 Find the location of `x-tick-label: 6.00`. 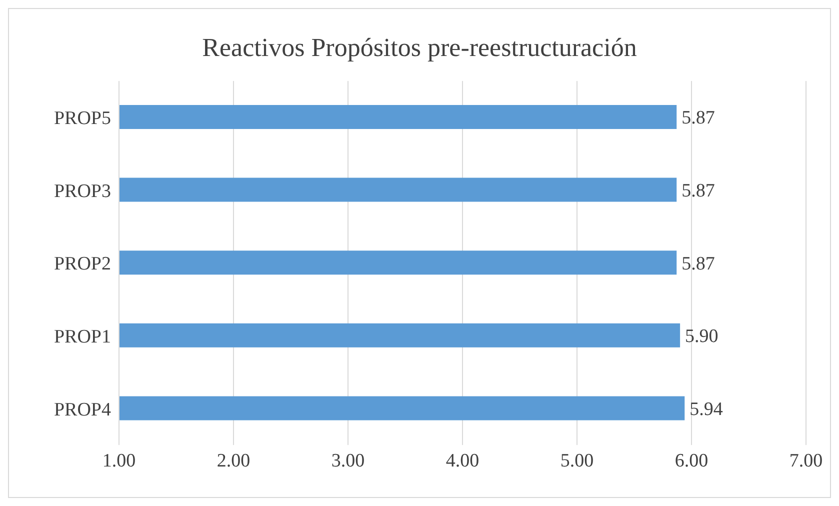

x-tick-label: 6.00 is located at coordinates (691, 461).